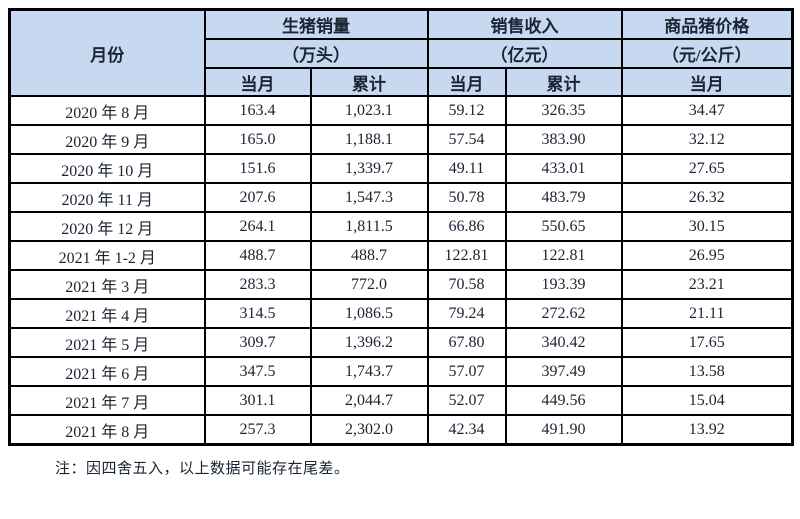  What do you see at coordinates (563, 371) in the screenshot?
I see `cell-revenue-cumulative: 397.49` at bounding box center [563, 371].